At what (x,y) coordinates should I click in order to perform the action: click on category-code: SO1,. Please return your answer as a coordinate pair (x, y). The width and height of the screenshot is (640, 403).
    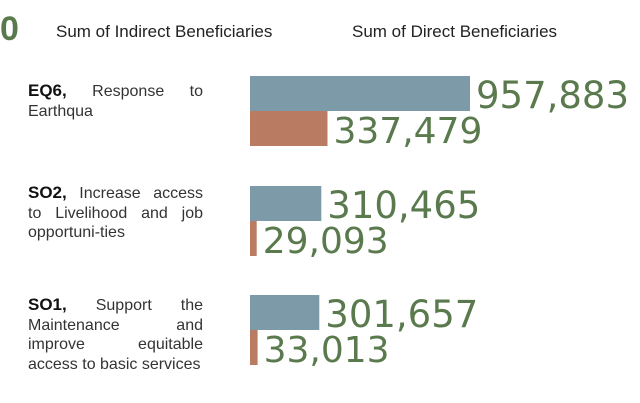
    Looking at the image, I should click on (47, 304).